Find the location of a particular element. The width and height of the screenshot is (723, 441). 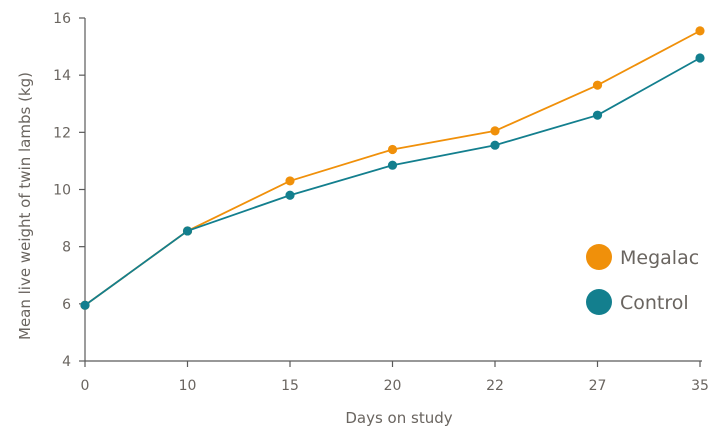

x-tick-label: 20 is located at coordinates (393, 386).